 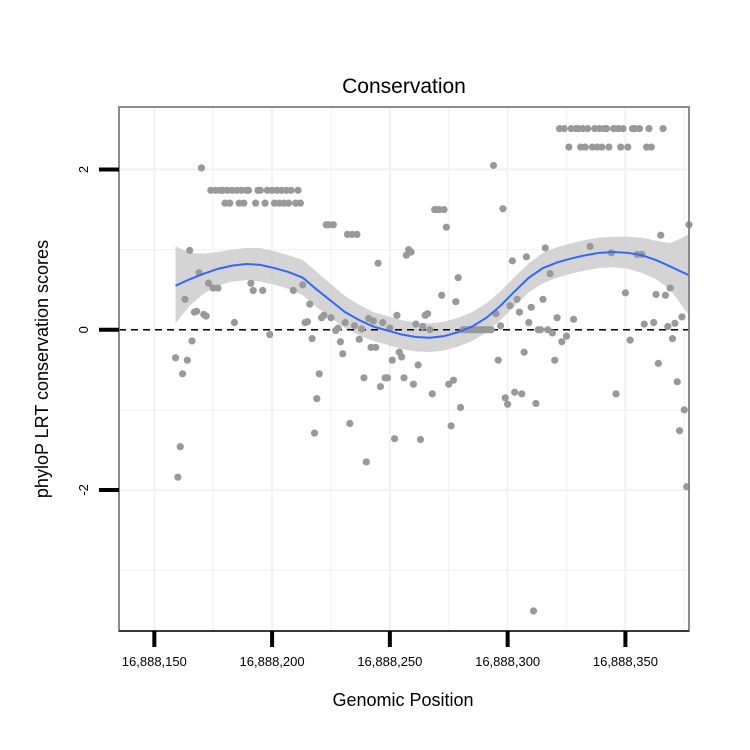 What do you see at coordinates (389, 661) in the screenshot?
I see `x-tick-label: 16,888,250` at bounding box center [389, 661].